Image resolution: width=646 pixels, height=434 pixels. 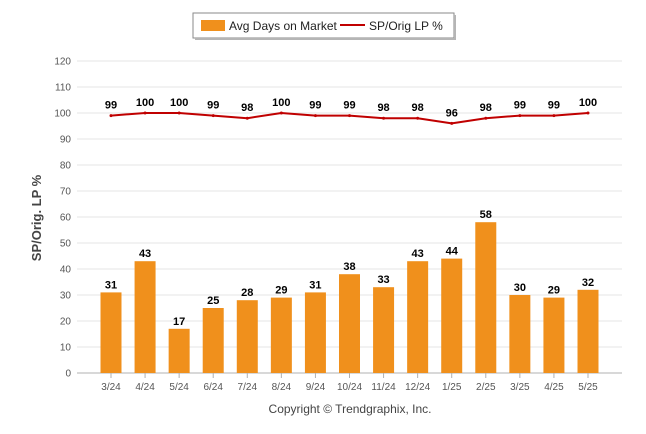 What do you see at coordinates (66, 270) in the screenshot?
I see `y-tick-label: 40` at bounding box center [66, 270].